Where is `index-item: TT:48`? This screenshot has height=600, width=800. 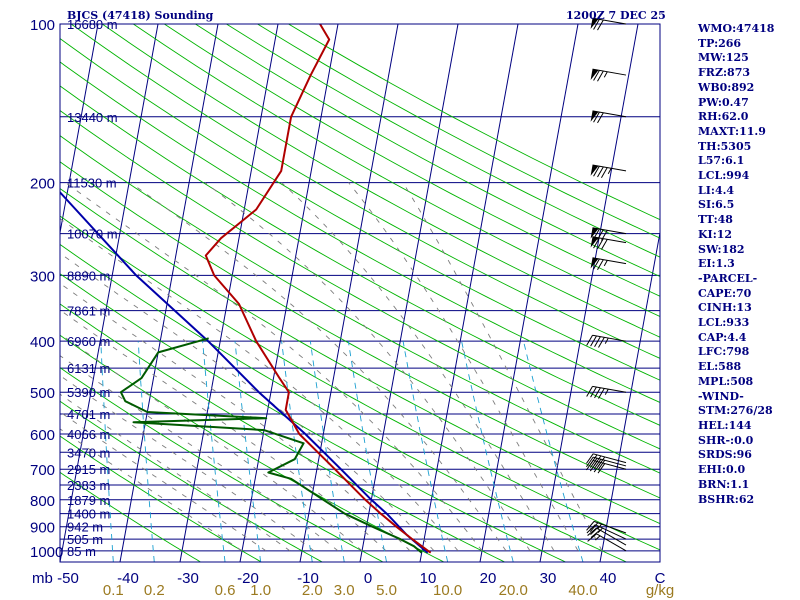
index-item: TT:48 is located at coordinates (715, 220).